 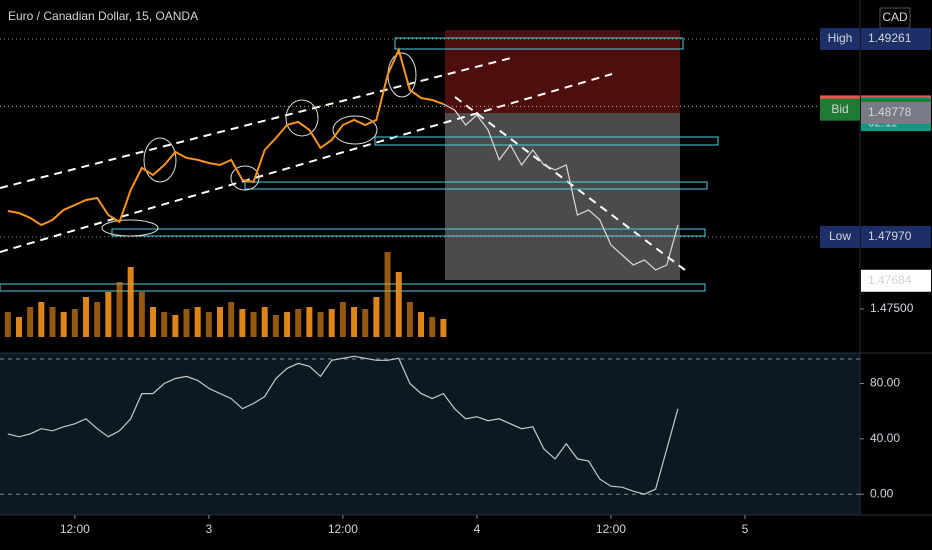 I want to click on y-tick-label: 40.00, so click(x=885, y=438).